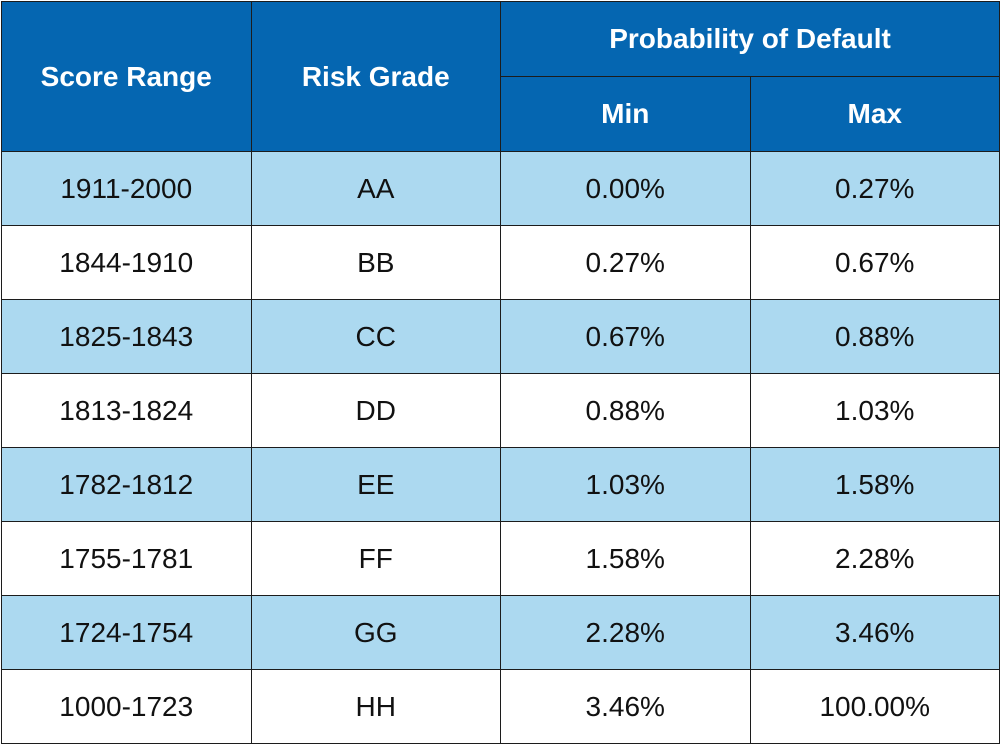 The height and width of the screenshot is (755, 1000). I want to click on min-probability-cell: 0.88%, so click(625, 410).